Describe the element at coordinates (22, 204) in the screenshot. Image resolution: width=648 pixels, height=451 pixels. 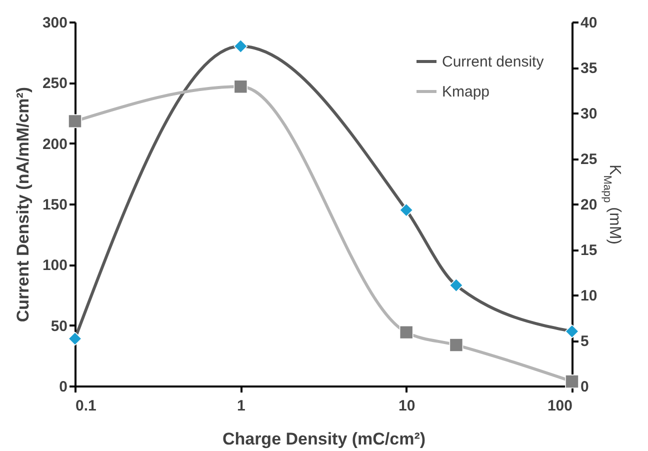
I see `y-axis-title: Current Density (nA/mM/cm²)` at that location.